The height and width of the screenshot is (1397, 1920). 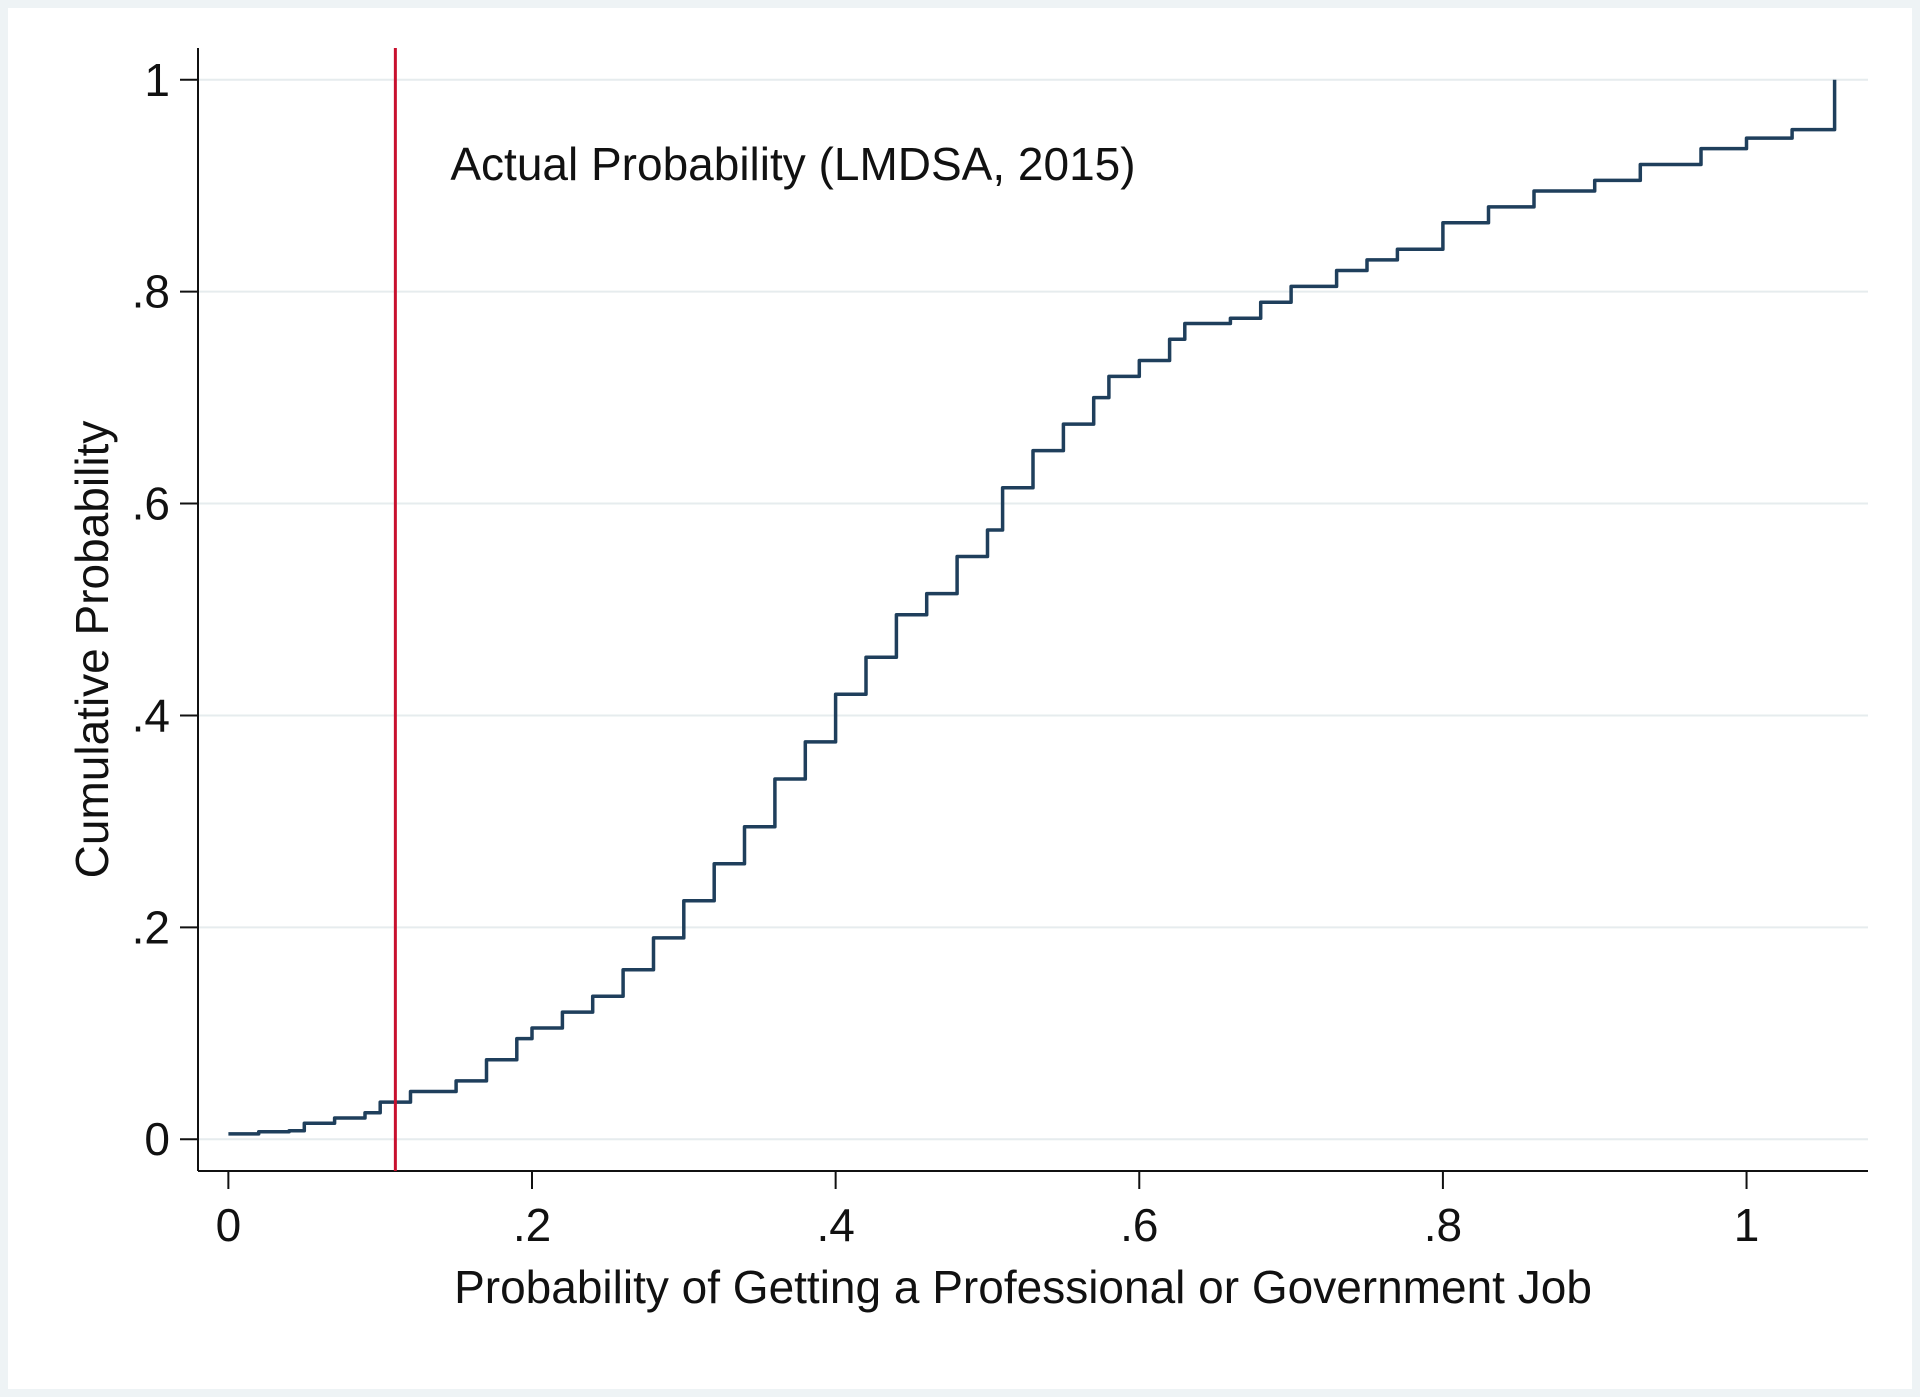 I want to click on x-tick-label: 0, so click(x=229, y=1225).